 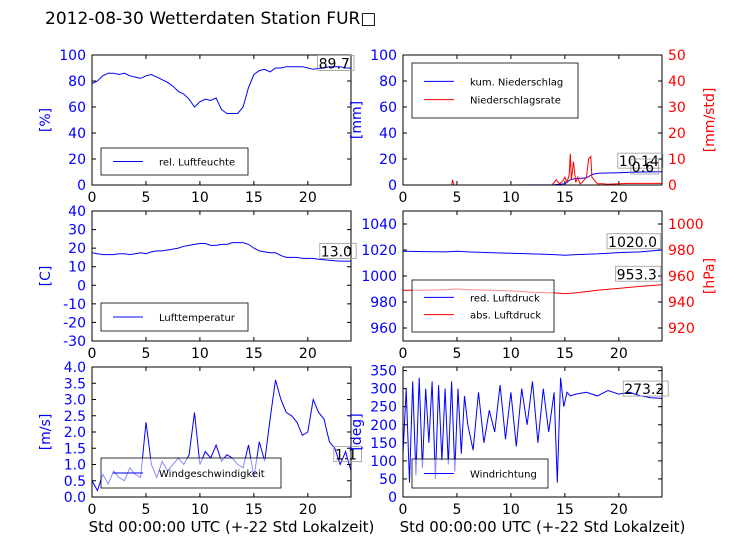 I want to click on y-axis-label: [C], so click(x=46, y=276).